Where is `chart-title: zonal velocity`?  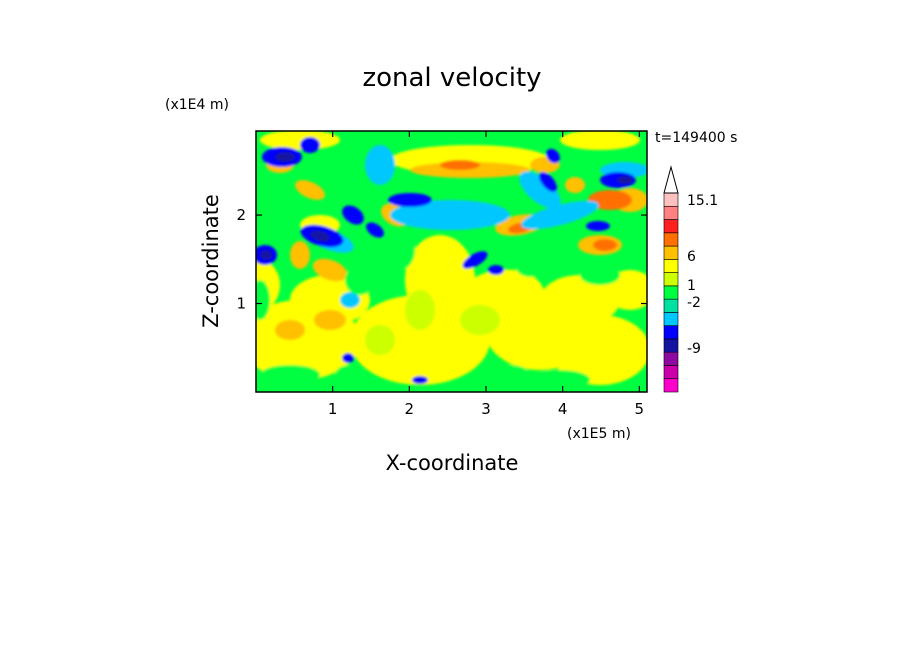
chart-title: zonal velocity is located at coordinates (451, 78).